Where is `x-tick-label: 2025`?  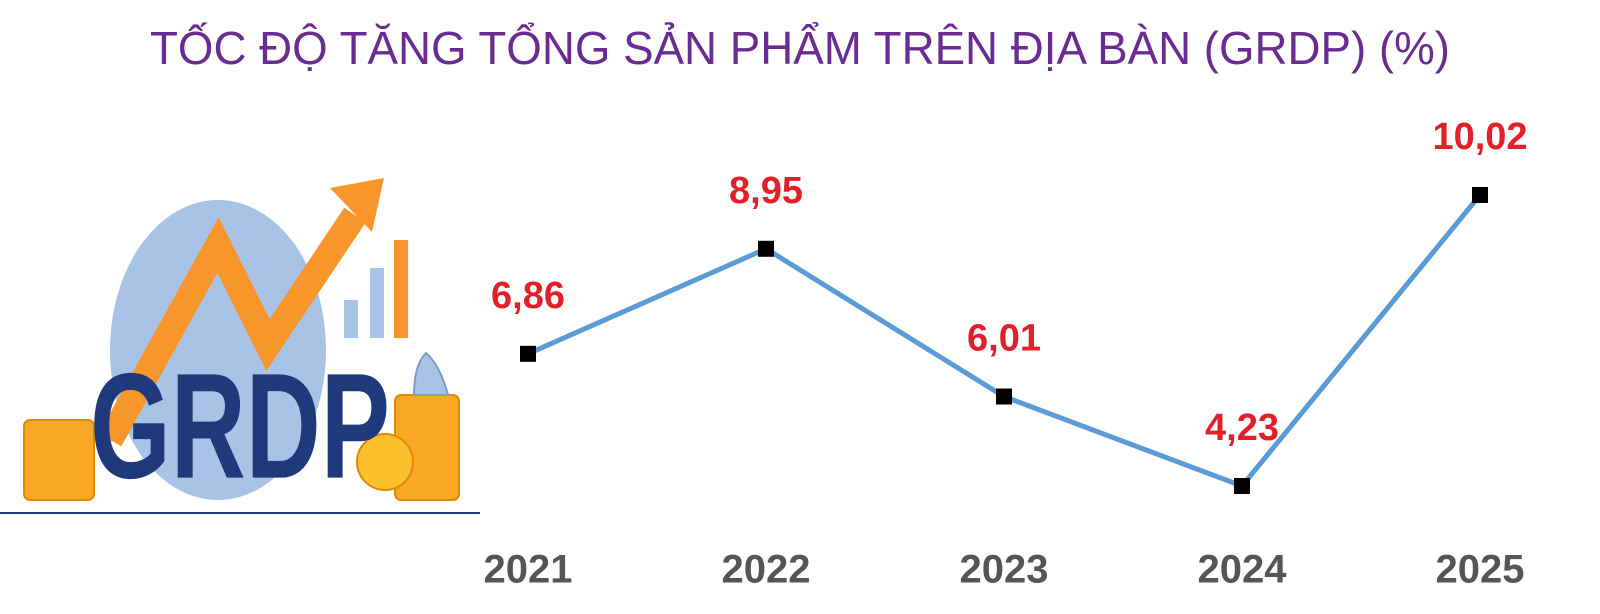 x-tick-label: 2025 is located at coordinates (1480, 570).